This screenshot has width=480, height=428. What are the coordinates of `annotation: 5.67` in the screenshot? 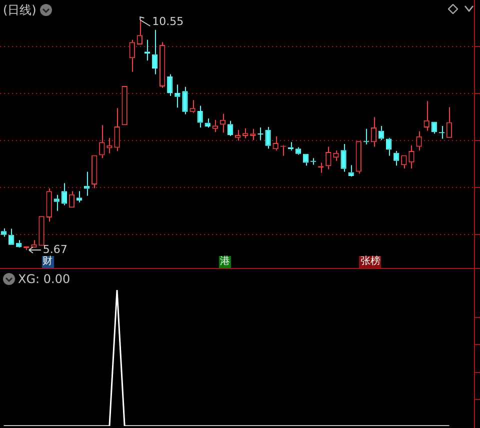 It's located at (55, 249).